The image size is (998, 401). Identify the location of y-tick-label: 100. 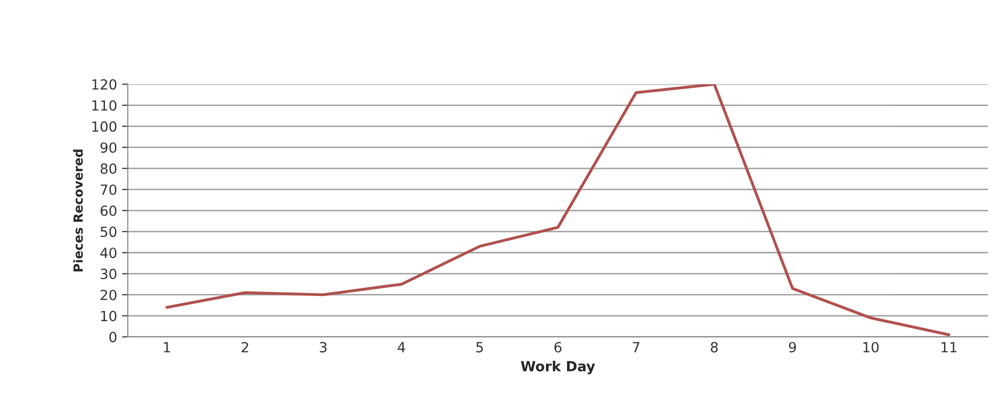
(104, 126).